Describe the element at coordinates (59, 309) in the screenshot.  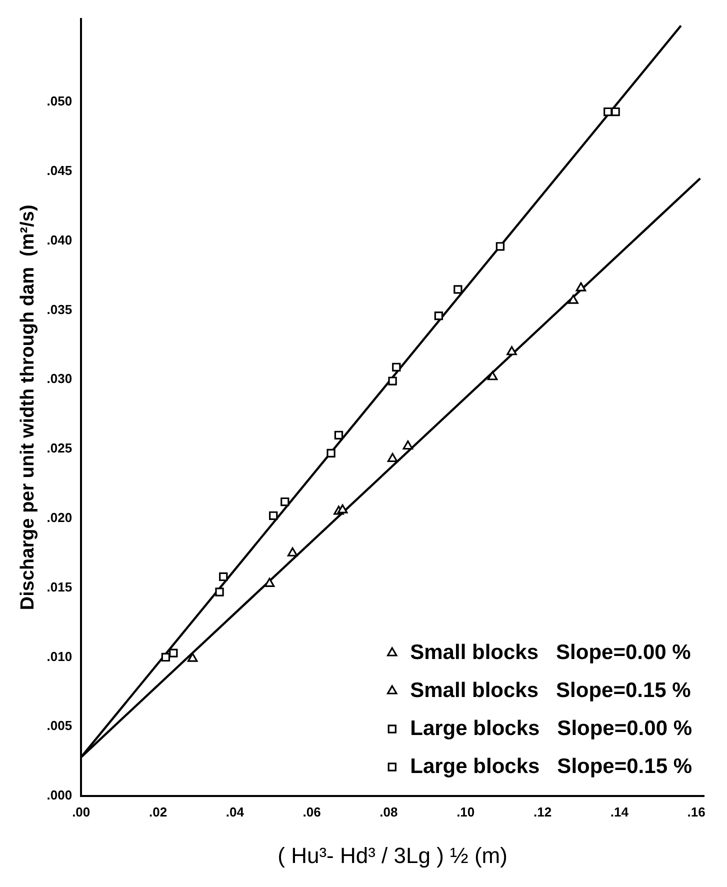
I see `y-tick-label: .035` at that location.